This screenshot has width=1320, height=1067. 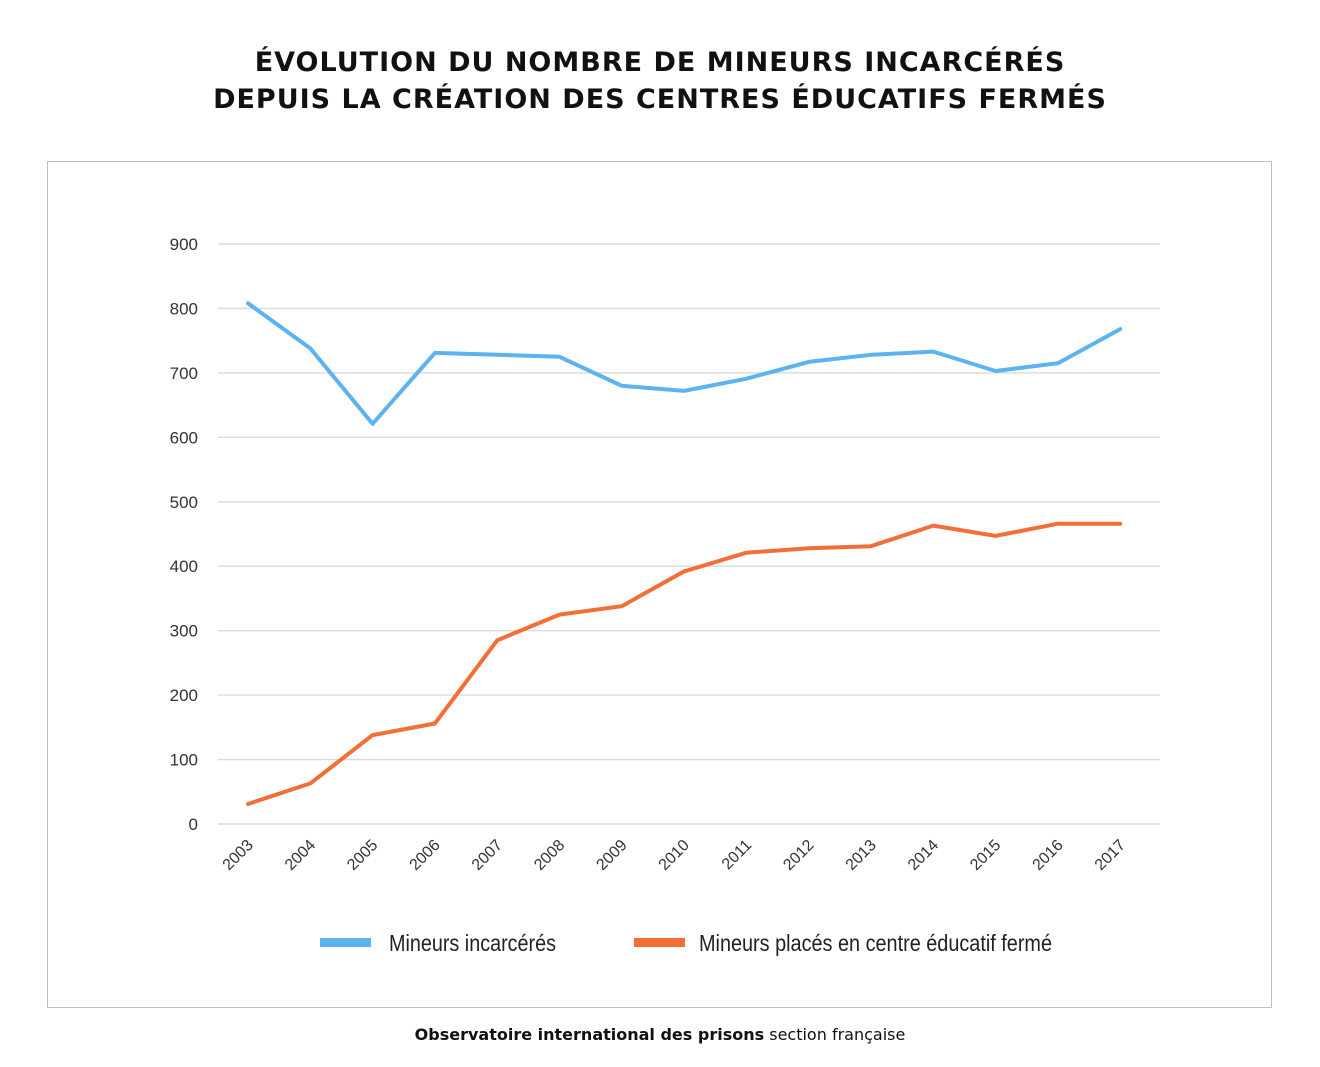 What do you see at coordinates (875, 943) in the screenshot?
I see `legend-label-2: Mineurs placés en centre éducatif fermé` at bounding box center [875, 943].